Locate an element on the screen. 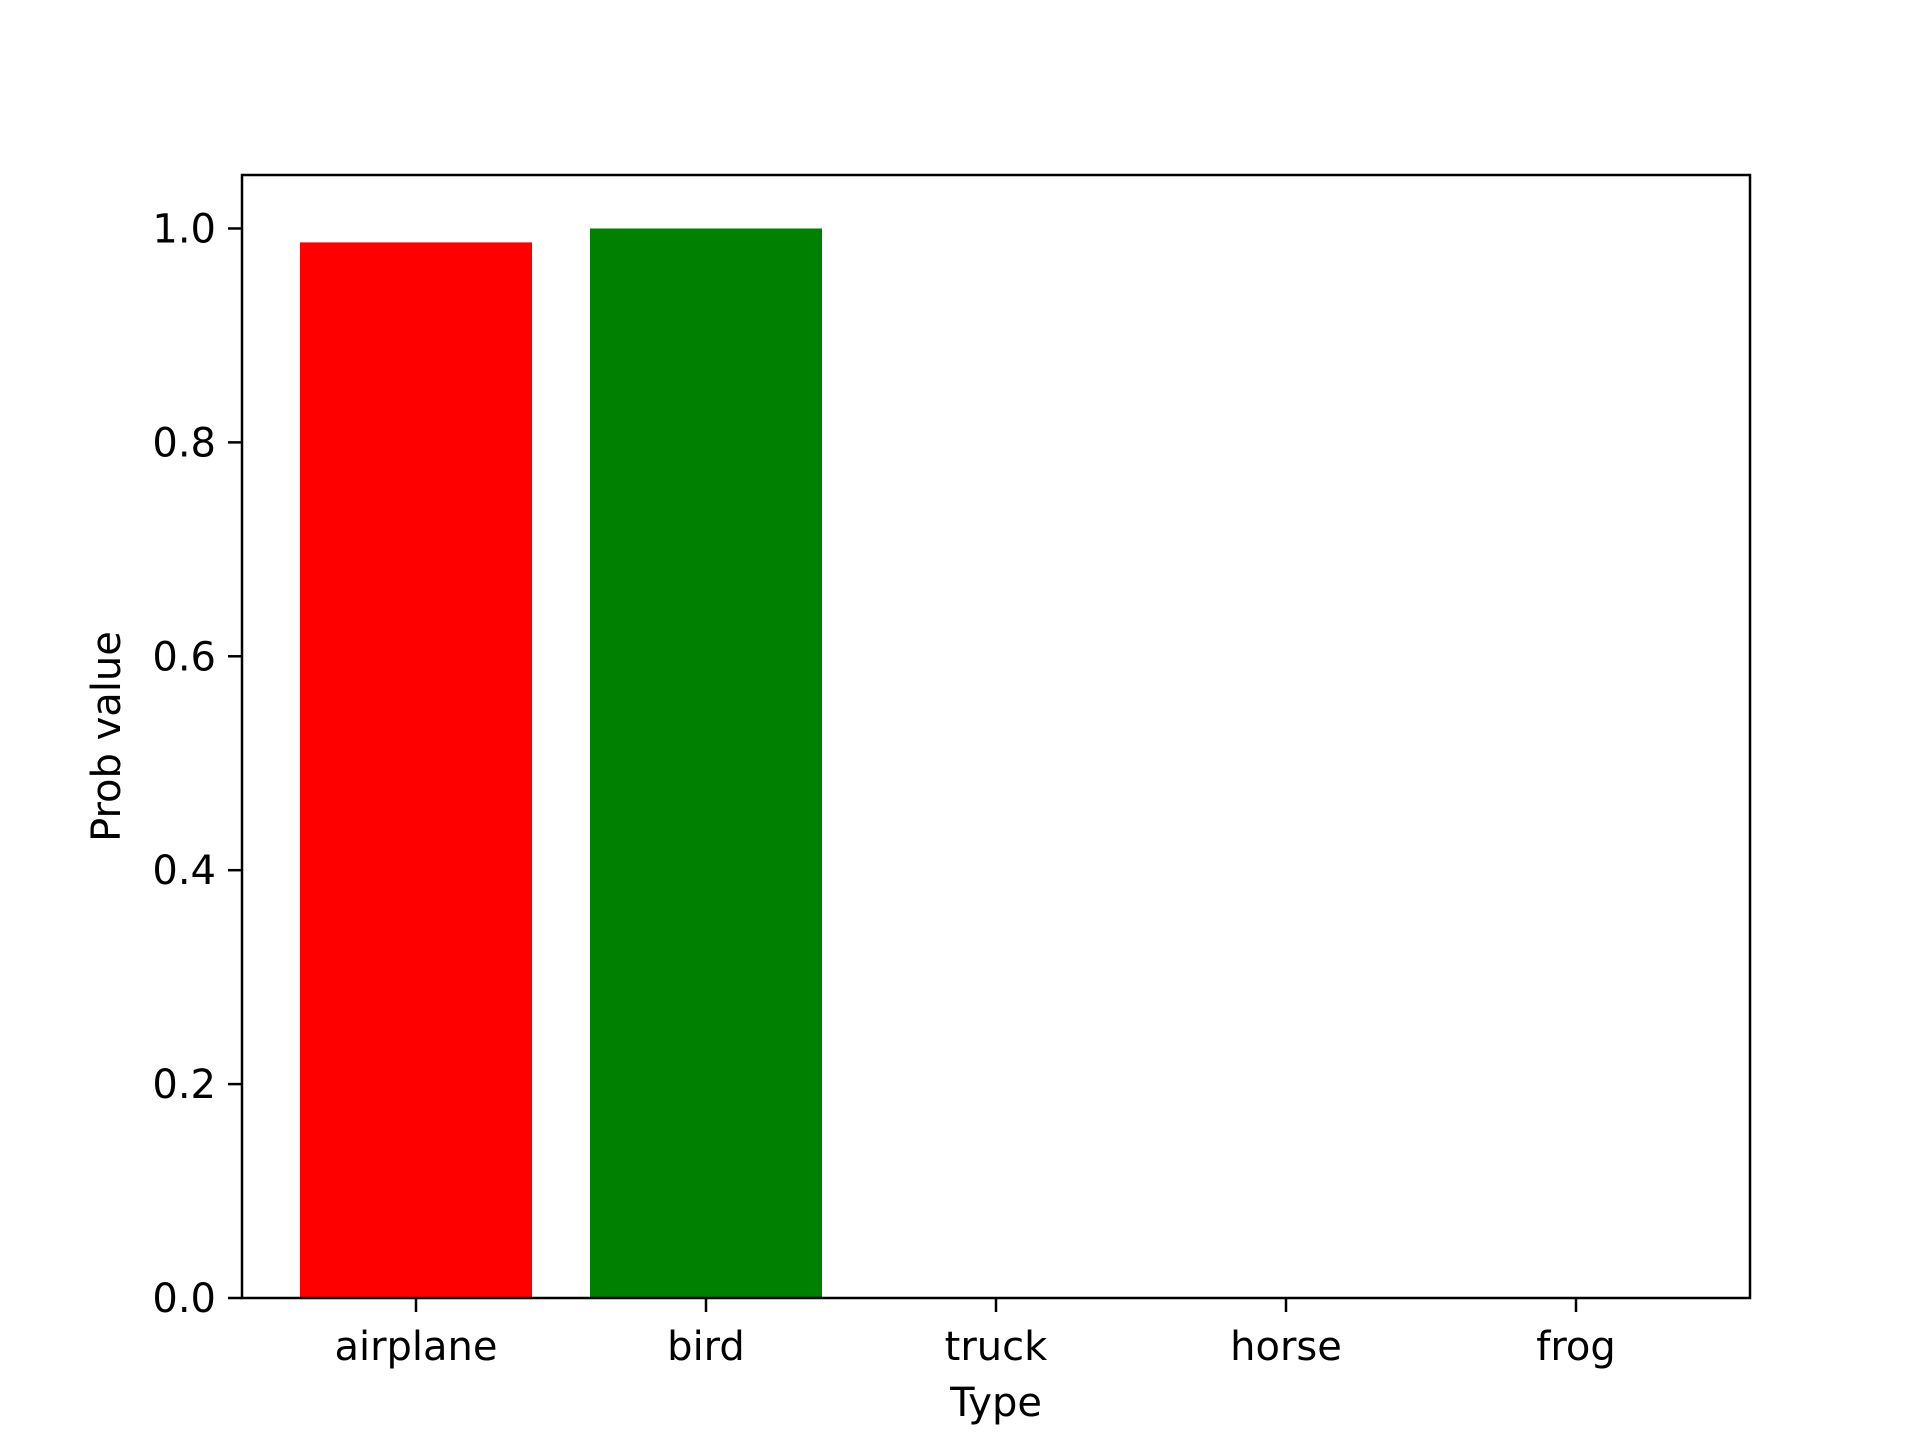 Image resolution: width=1920 pixels, height=1440 pixels. x-tick-label: horse is located at coordinates (1286, 1347).